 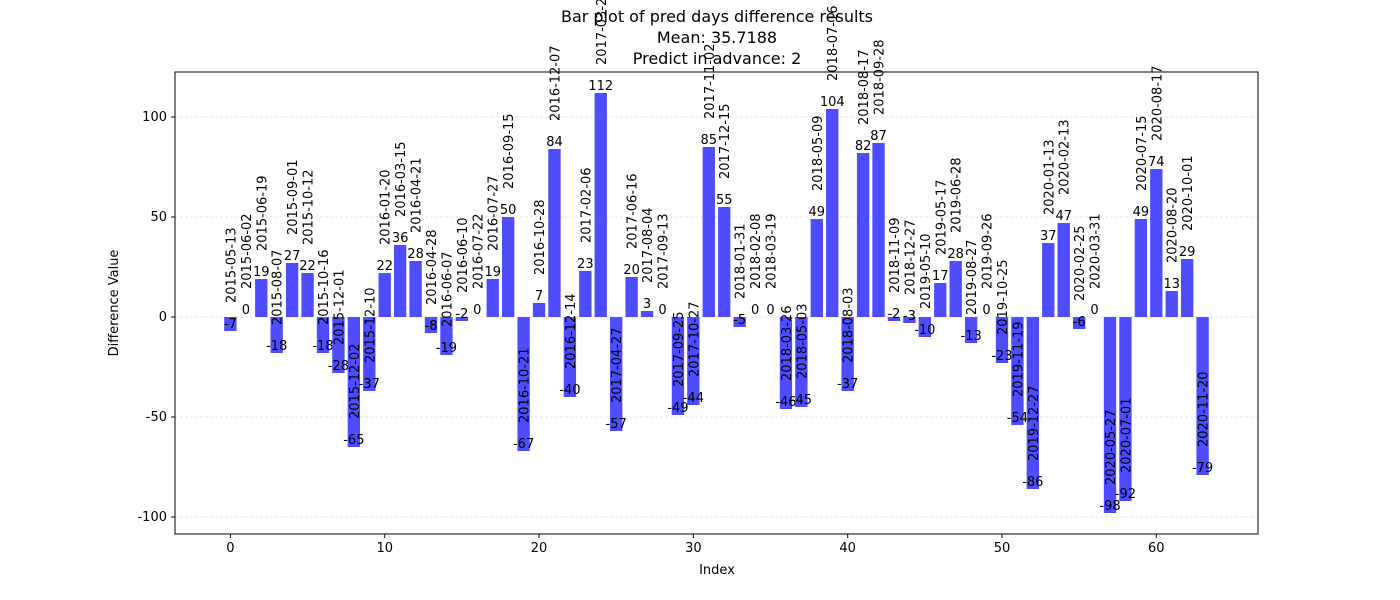 I want to click on value-label: 87, so click(x=878, y=136).